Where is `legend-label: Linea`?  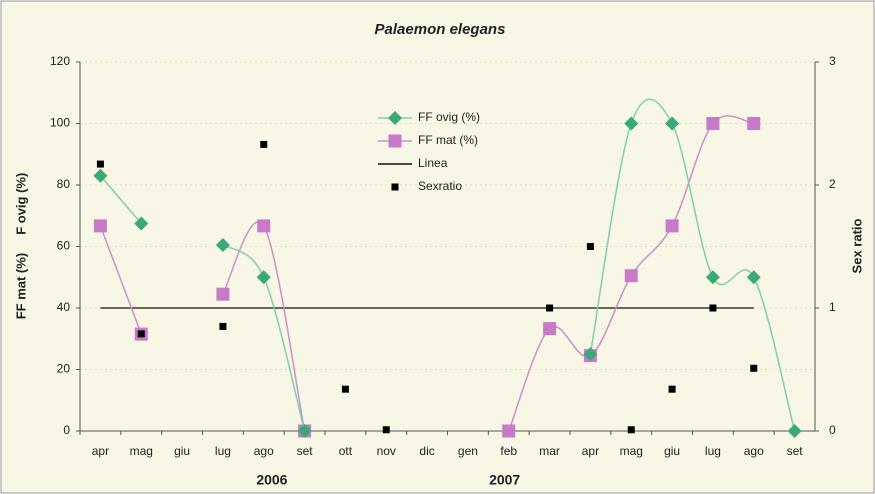
legend-label: Linea is located at coordinates (433, 163).